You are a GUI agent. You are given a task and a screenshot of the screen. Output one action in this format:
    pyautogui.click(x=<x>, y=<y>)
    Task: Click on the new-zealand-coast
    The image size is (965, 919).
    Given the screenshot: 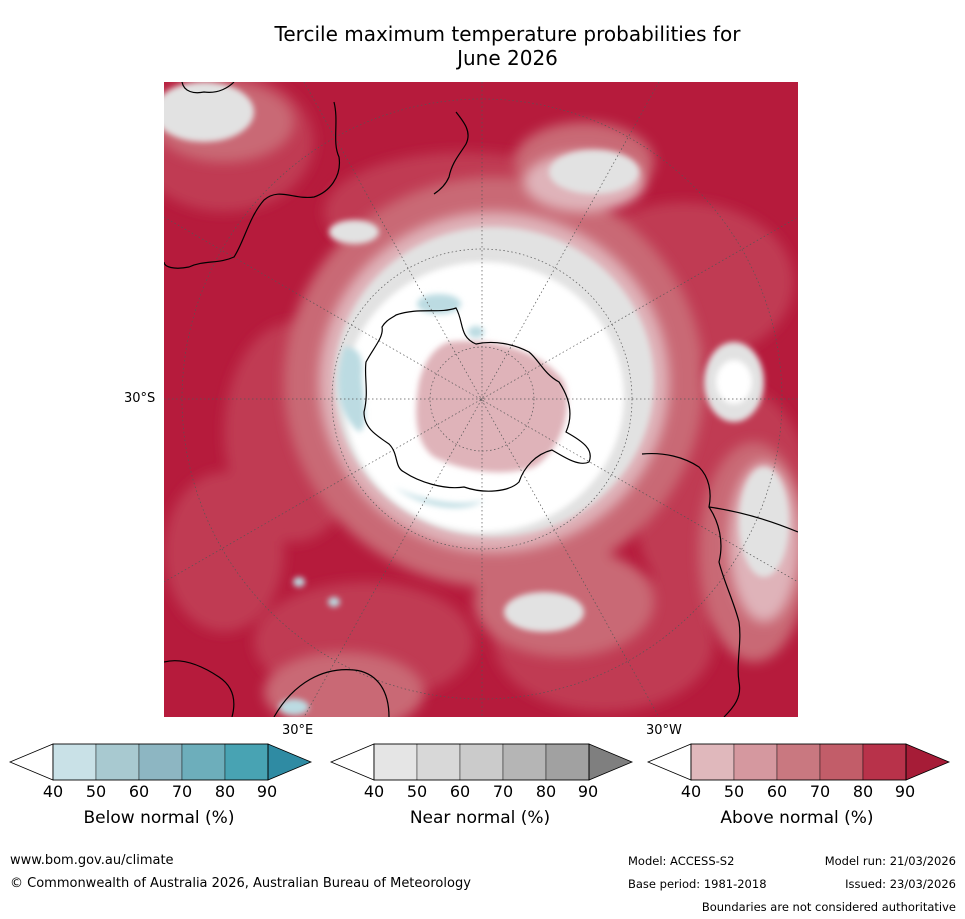 What is the action you would take?
    pyautogui.click(x=451, y=153)
    